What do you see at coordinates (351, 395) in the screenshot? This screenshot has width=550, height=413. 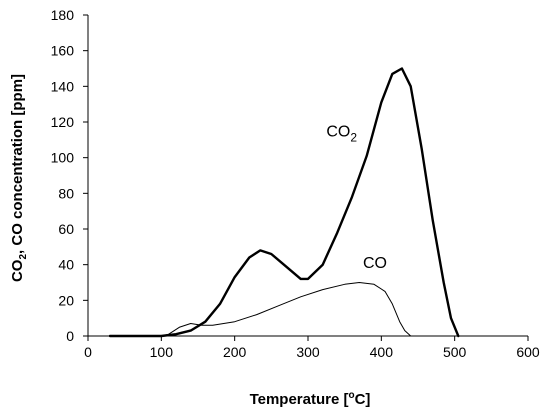 I see `x-axis-title-superscript: o` at bounding box center [351, 395].